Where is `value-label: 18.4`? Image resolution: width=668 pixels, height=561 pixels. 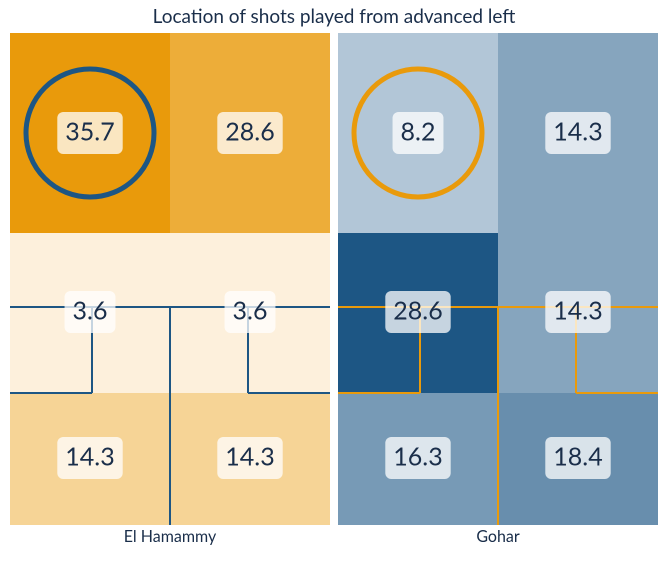 value-label: 18.4 is located at coordinates (577, 456).